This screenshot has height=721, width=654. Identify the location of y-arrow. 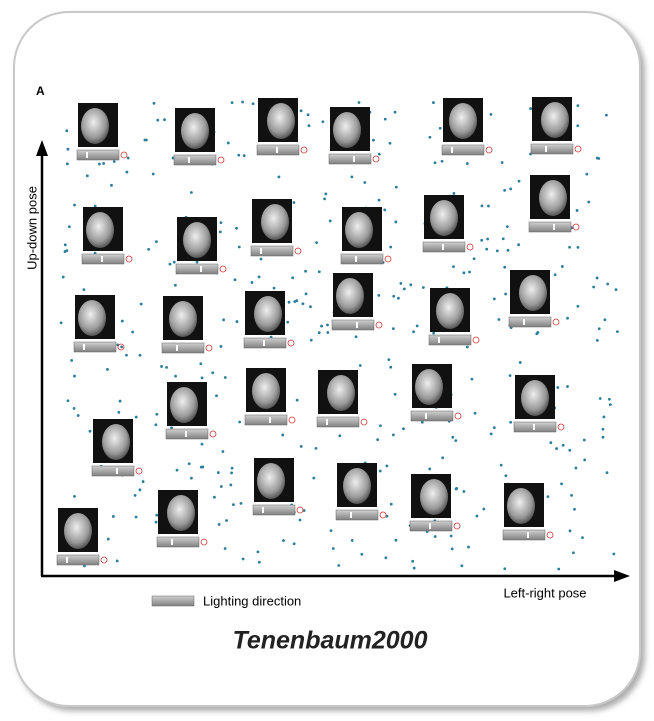
(42, 148).